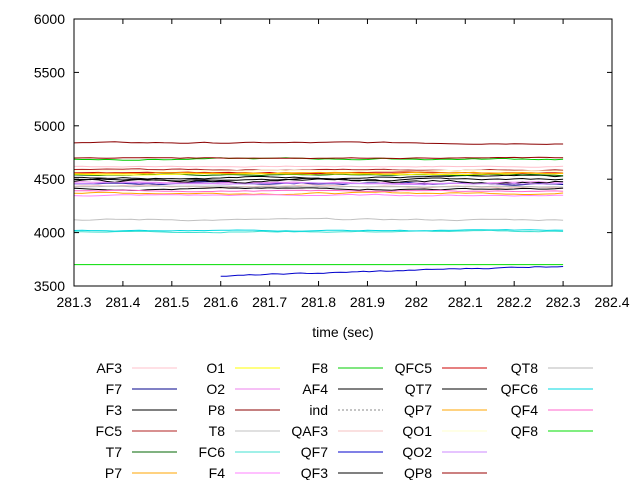 The width and height of the screenshot is (640, 480). Describe the element at coordinates (113, 472) in the screenshot. I see `legend-label-p7: P7` at that location.